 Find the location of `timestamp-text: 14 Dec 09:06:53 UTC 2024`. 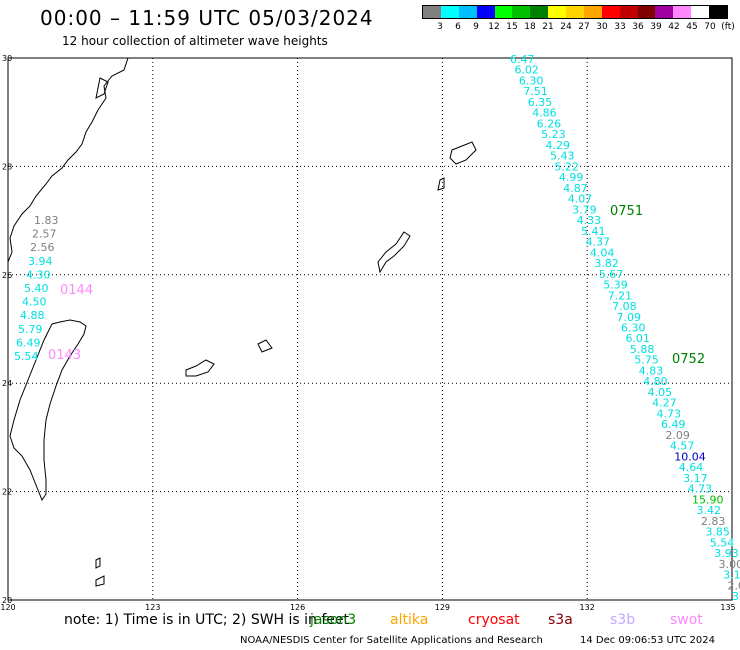

timestamp-text: 14 Dec 09:06:53 UTC 2024 is located at coordinates (647, 640).